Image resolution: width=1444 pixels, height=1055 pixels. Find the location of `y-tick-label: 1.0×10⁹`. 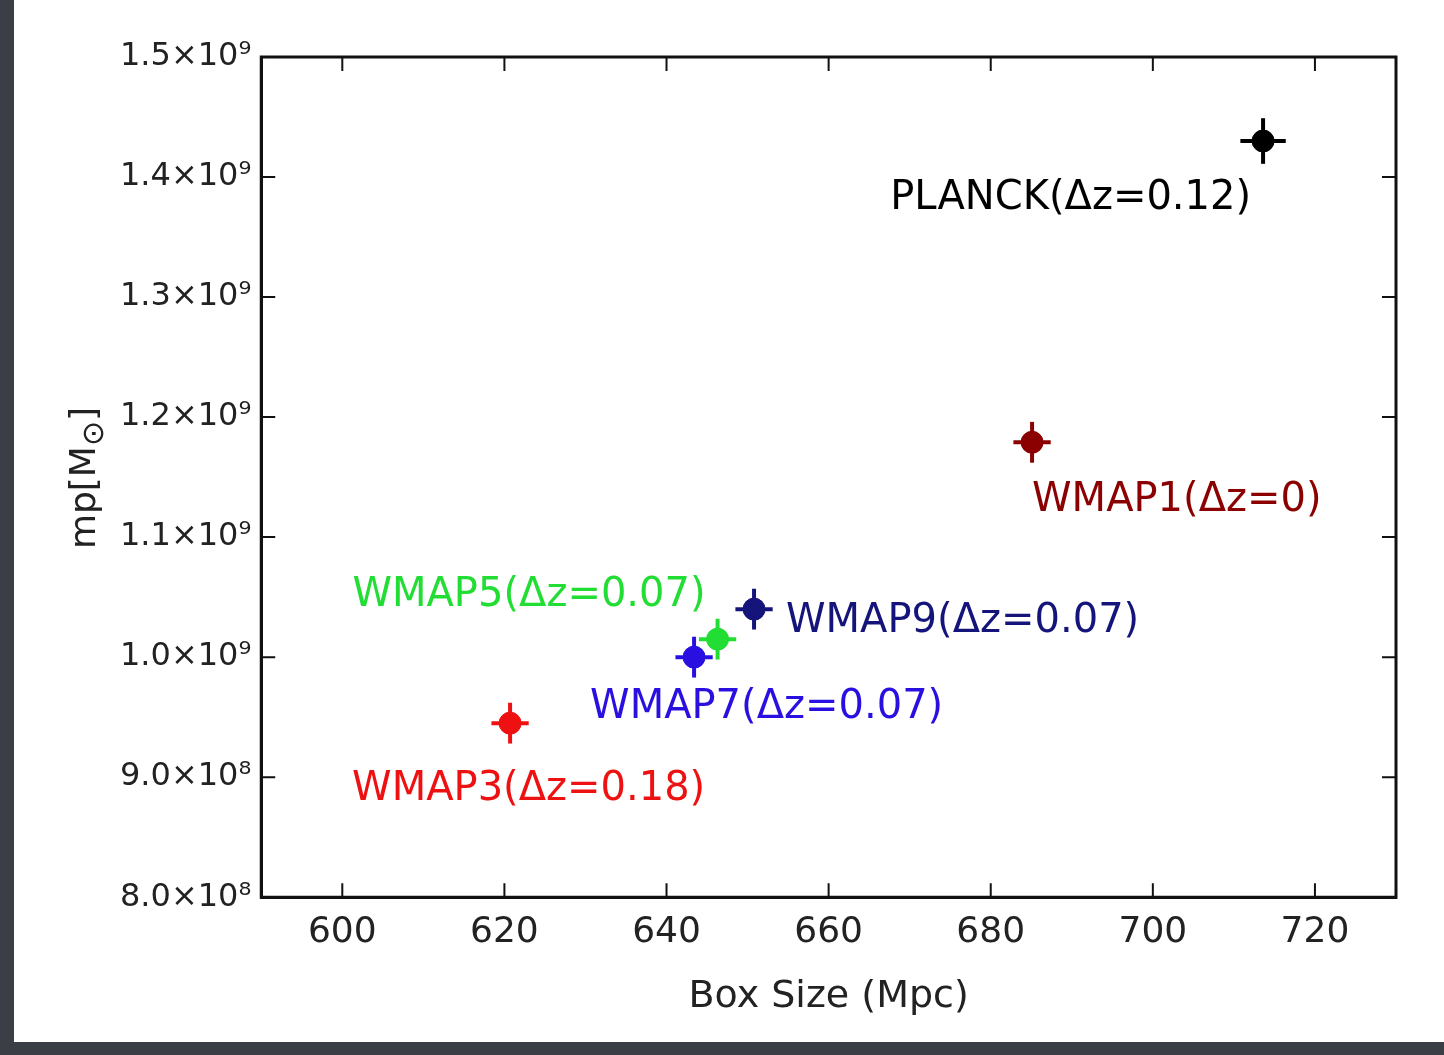

y-tick-label: 1.0×10⁹ is located at coordinates (186, 654).